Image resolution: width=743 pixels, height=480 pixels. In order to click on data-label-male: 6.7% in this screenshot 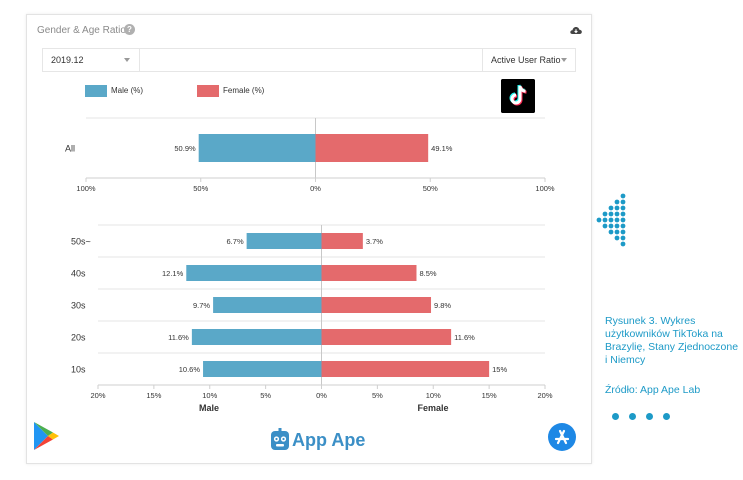, I will do `click(235, 241)`.